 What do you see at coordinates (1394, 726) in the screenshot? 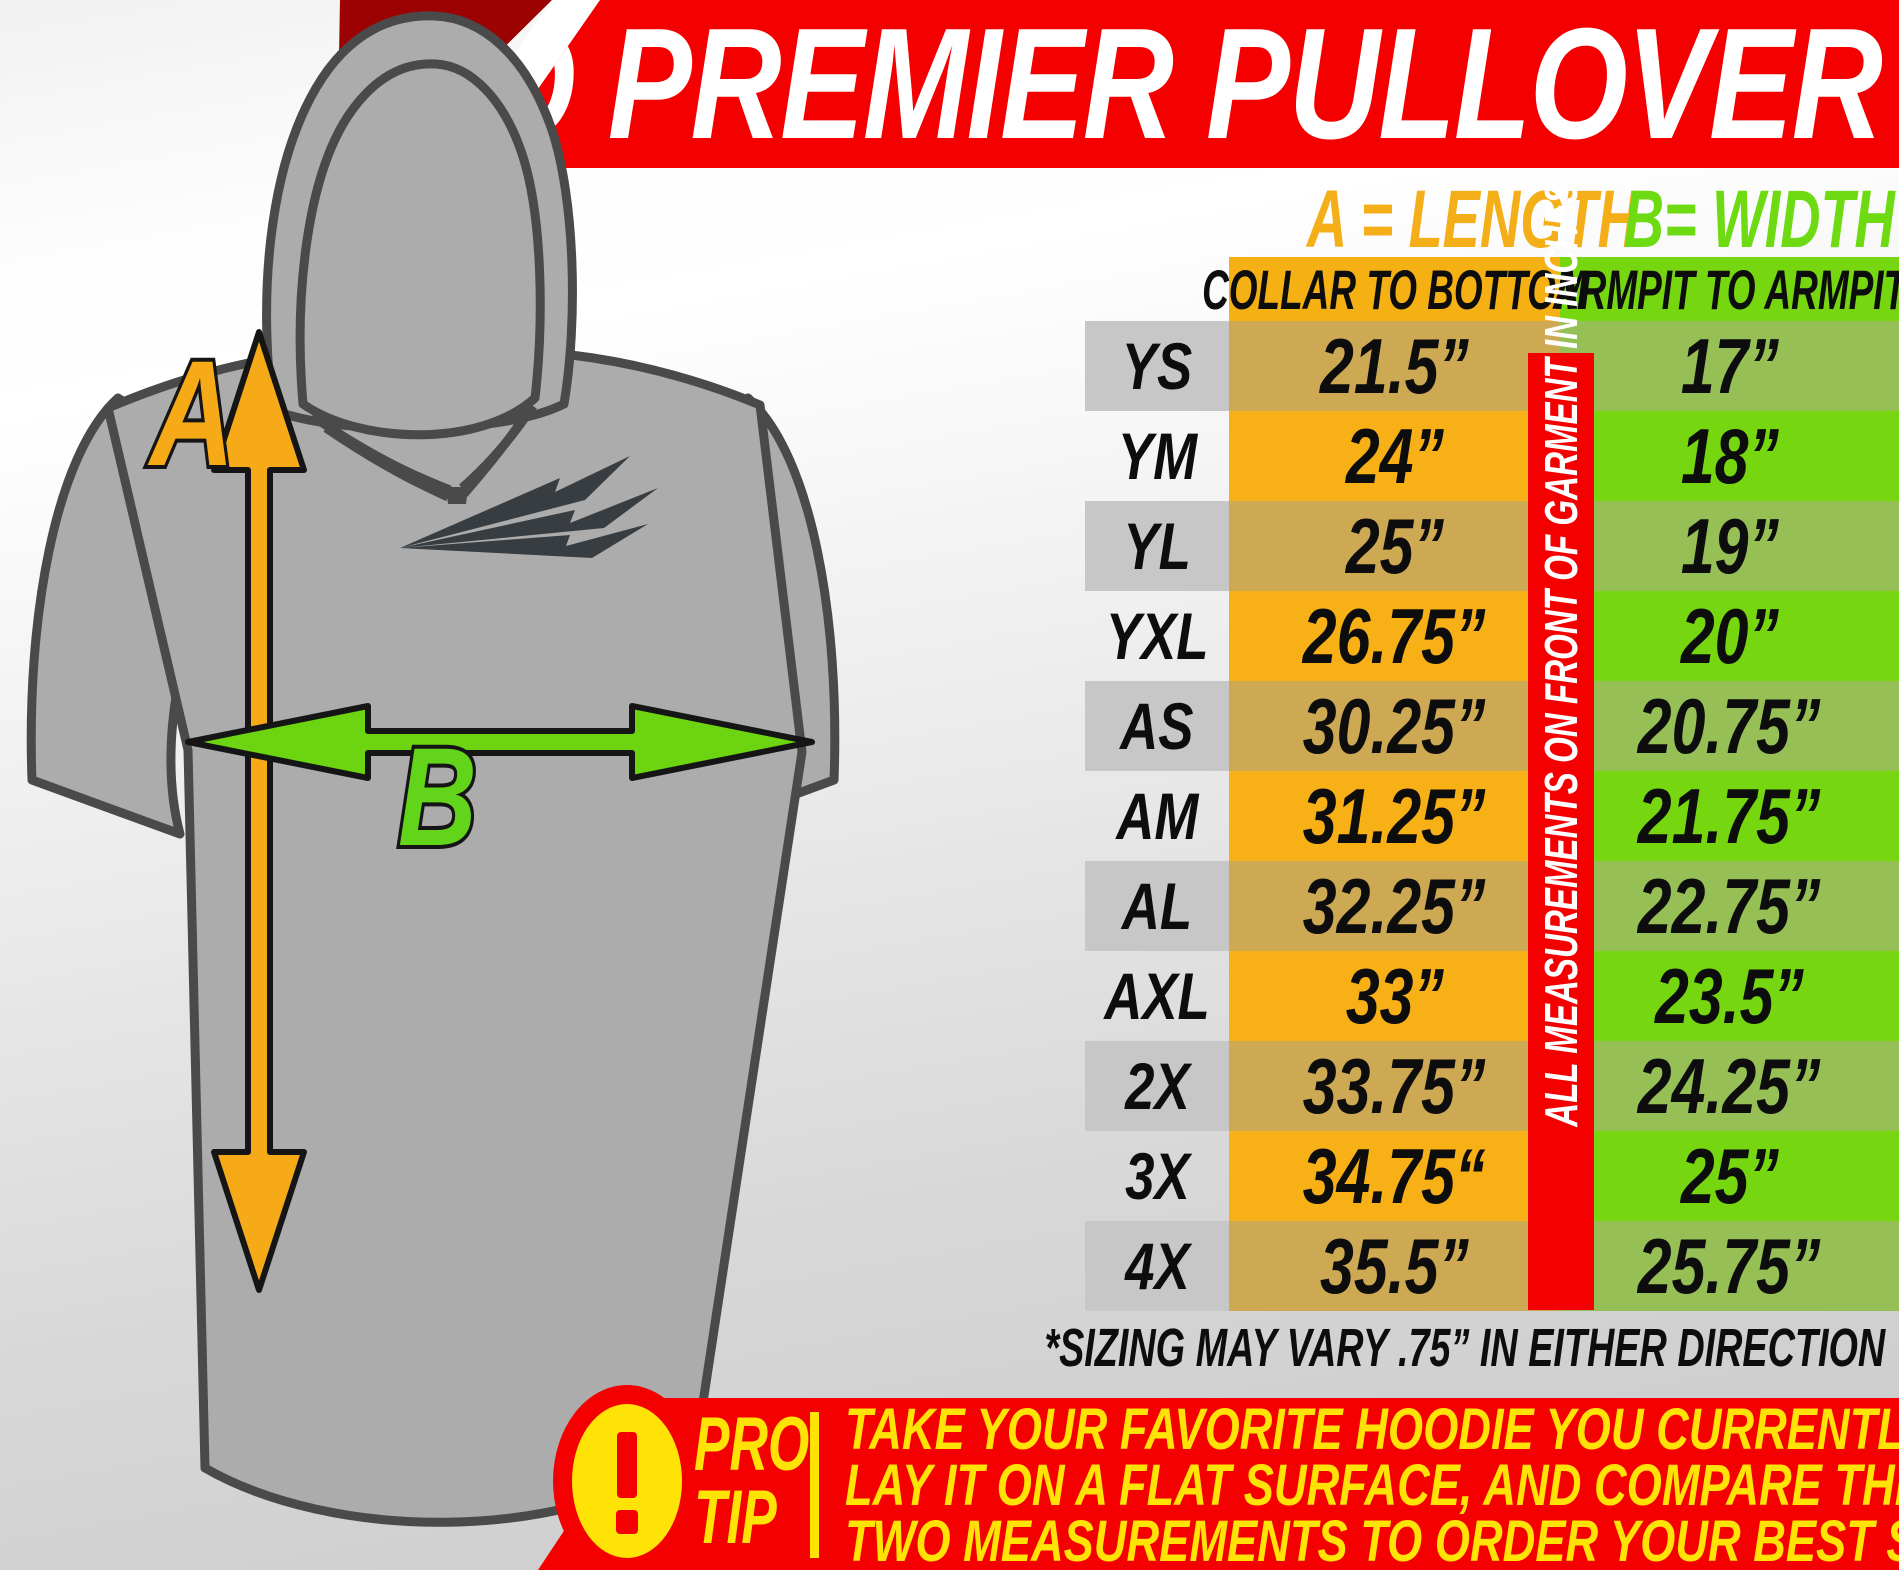
I see `length-value: 30.25”` at bounding box center [1394, 726].